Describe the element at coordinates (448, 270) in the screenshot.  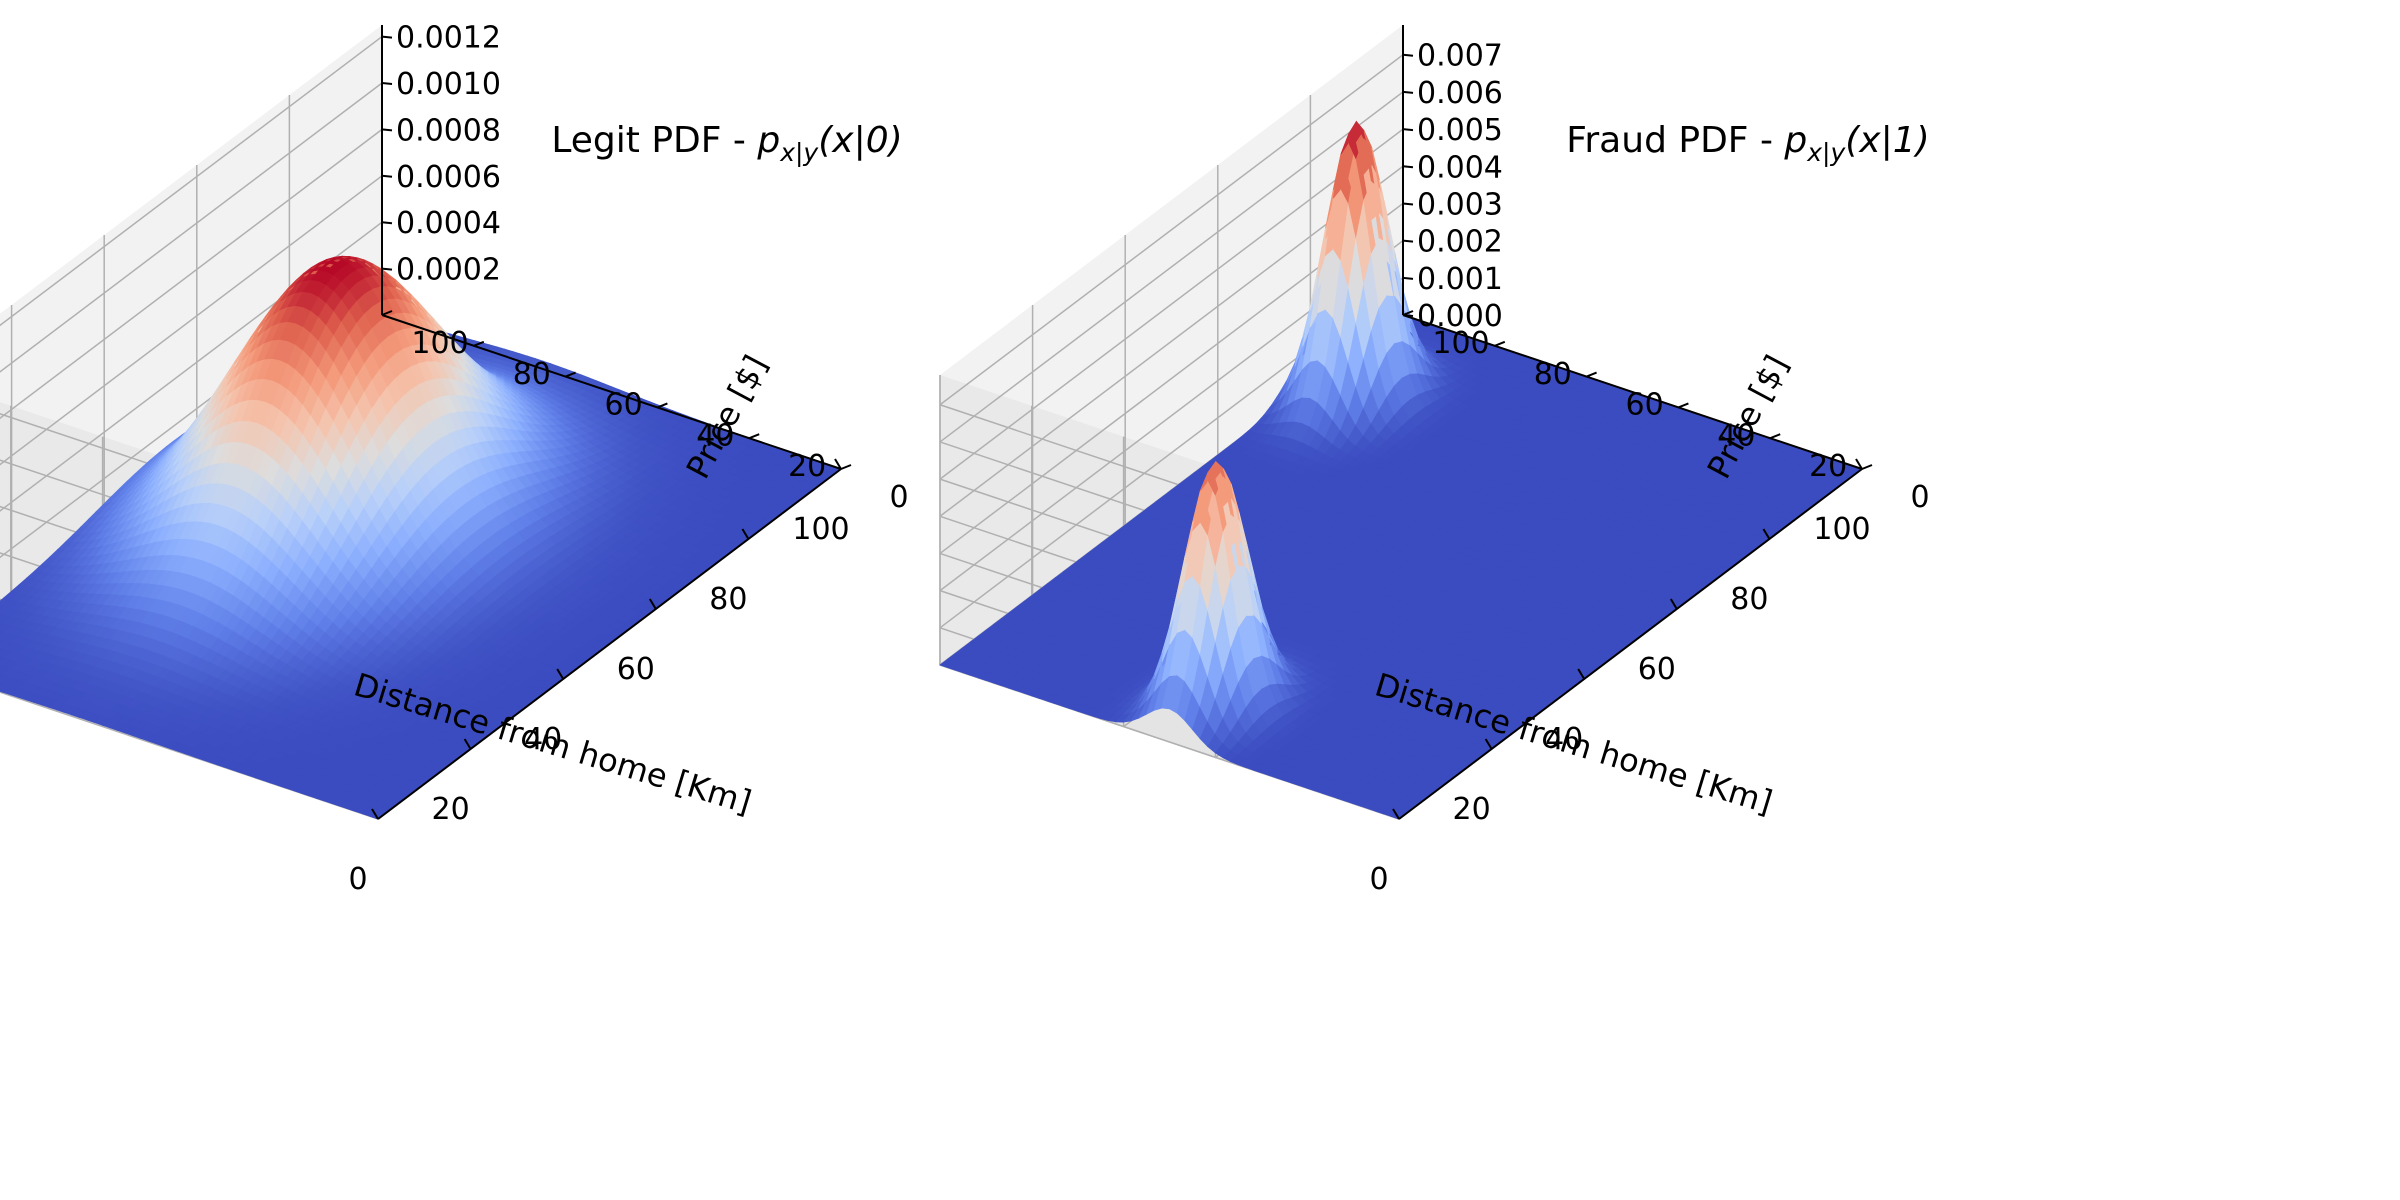
I see `z-tick-label: 0.0002` at that location.